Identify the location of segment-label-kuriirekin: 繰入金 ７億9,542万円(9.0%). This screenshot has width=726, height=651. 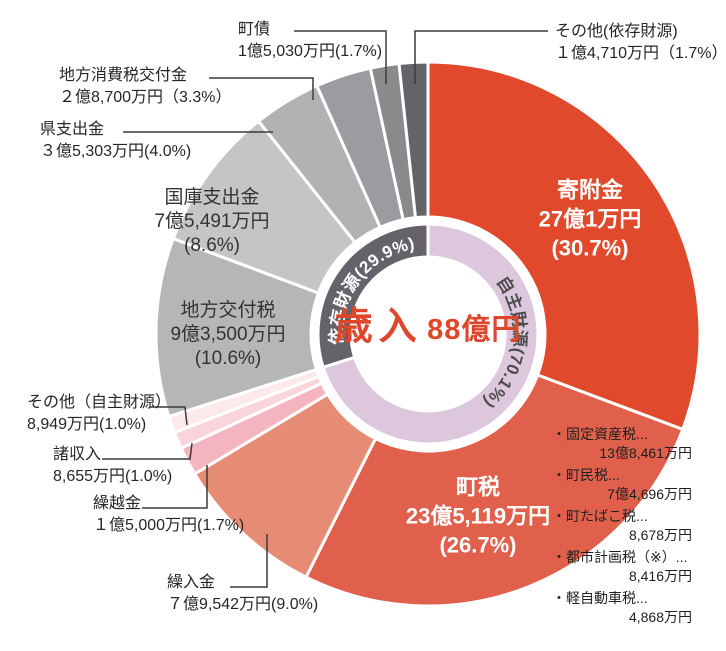
(243, 593).